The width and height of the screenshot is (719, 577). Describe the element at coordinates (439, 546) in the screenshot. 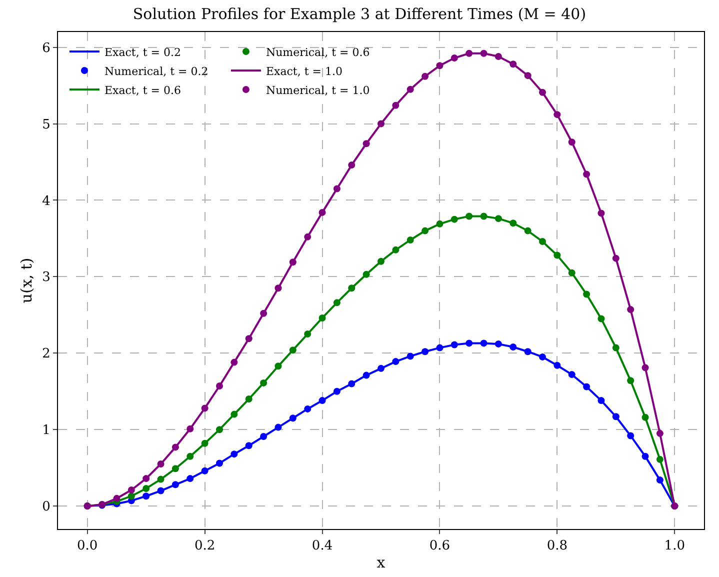

I see `x-tick-label: 0.6` at that location.